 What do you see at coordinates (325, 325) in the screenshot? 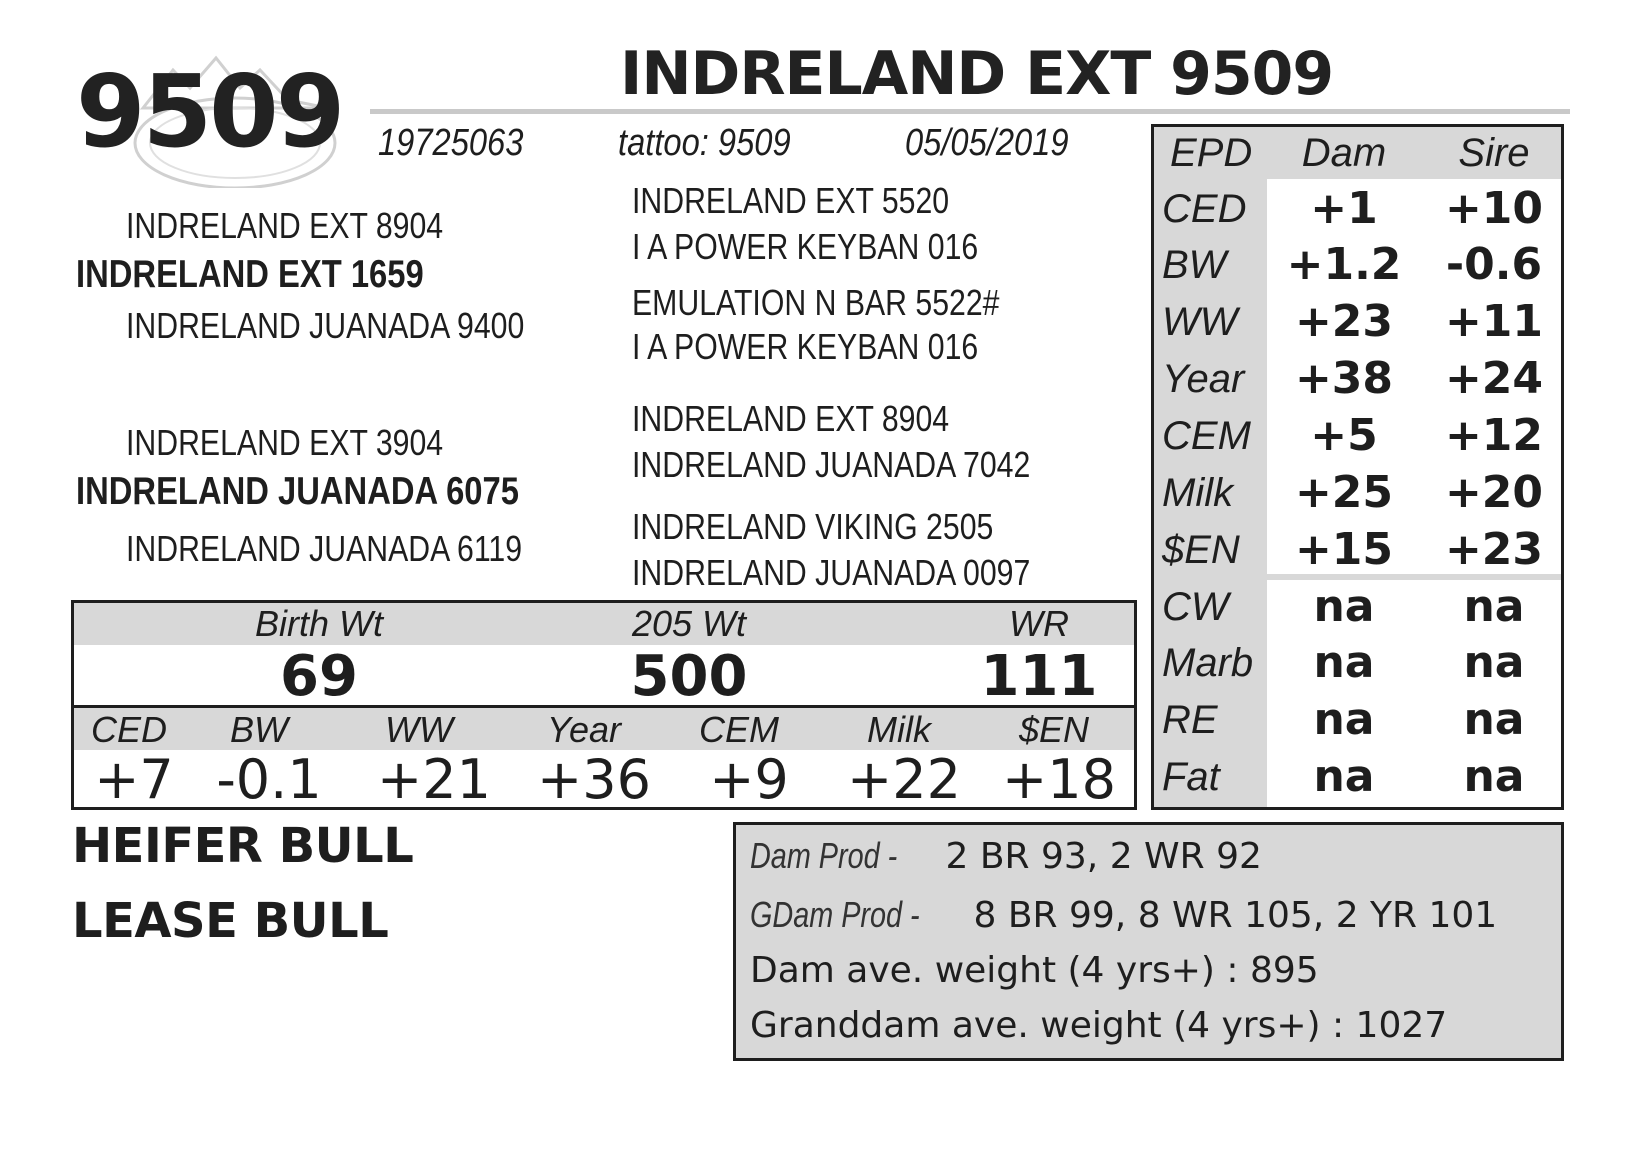
I see `pedigree-sire-dam: INDRELAND JUANADA 9400` at bounding box center [325, 325].